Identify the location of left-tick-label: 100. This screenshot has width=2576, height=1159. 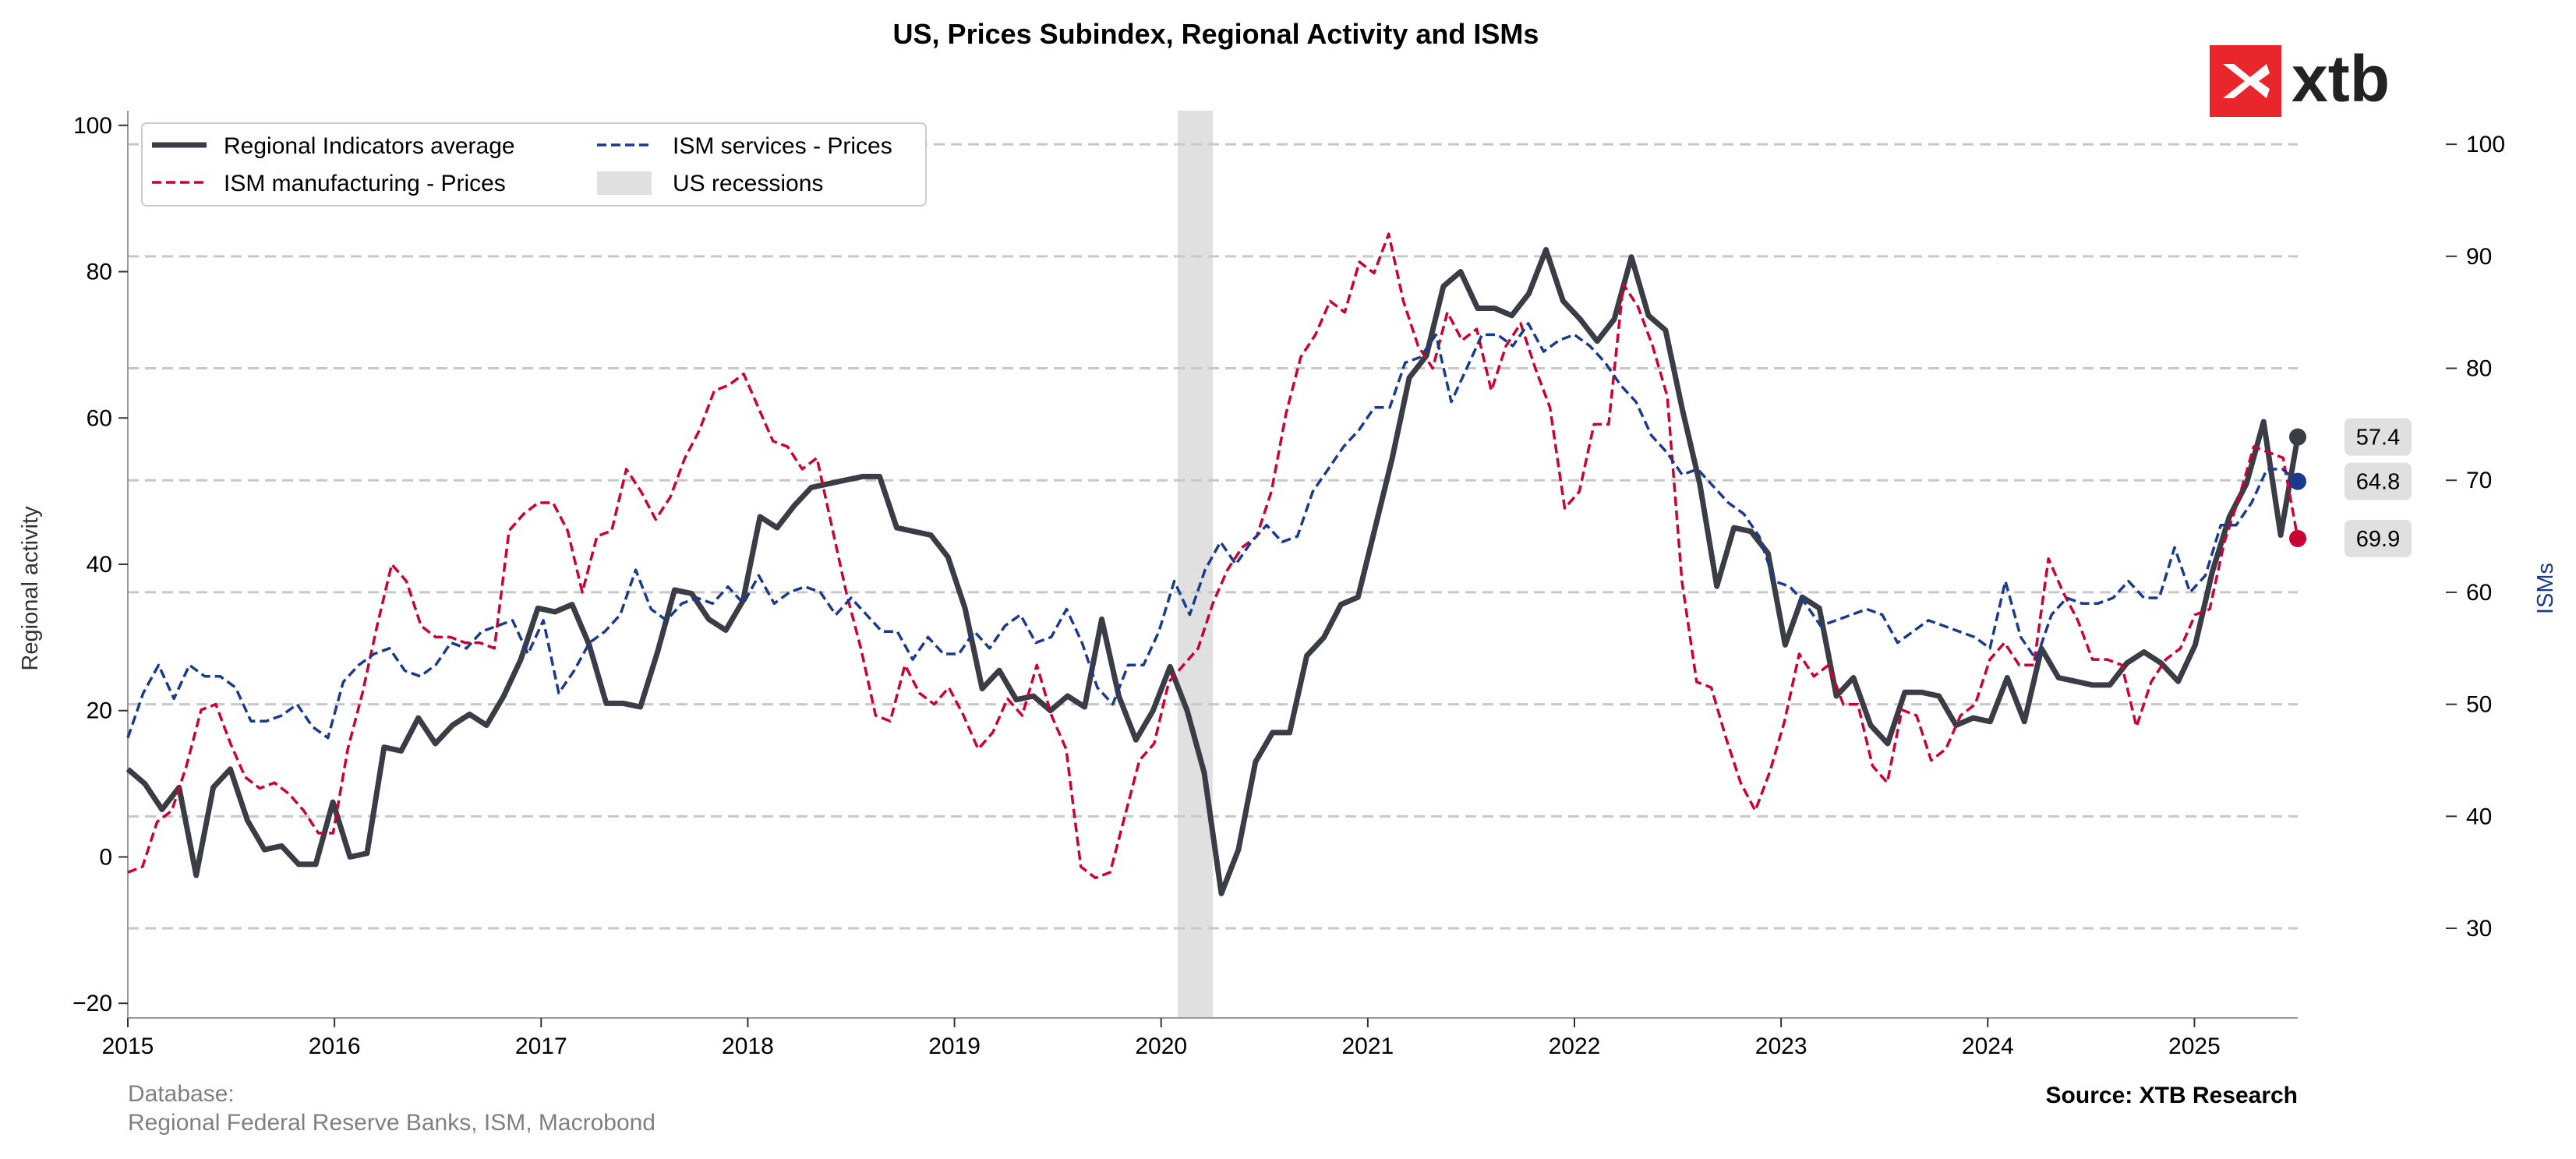
(92, 126).